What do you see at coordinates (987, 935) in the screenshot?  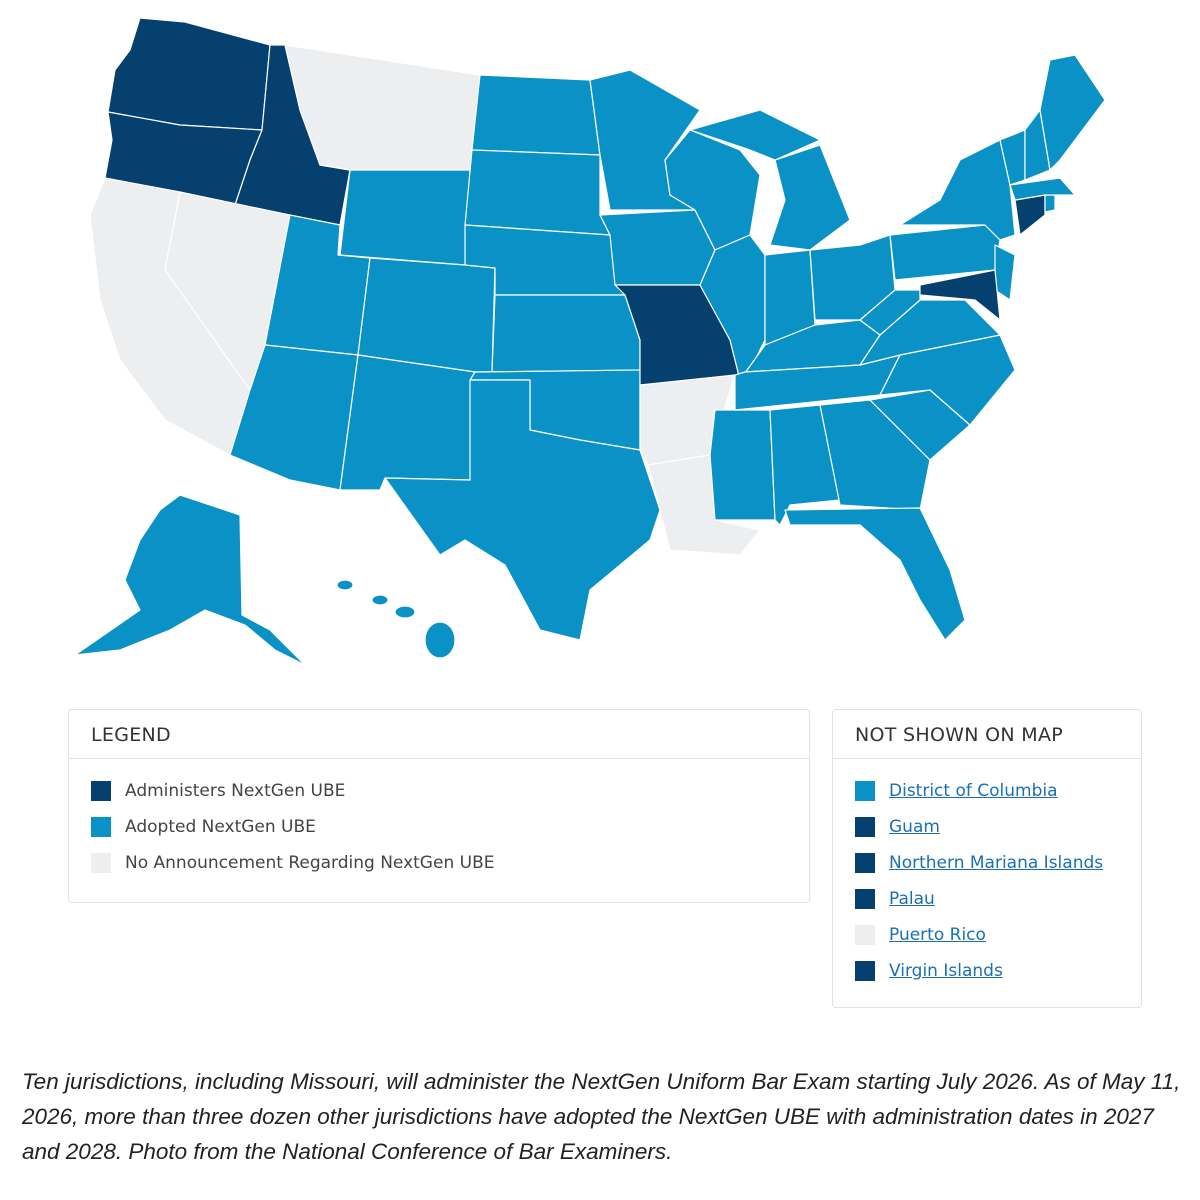 I see `legend-item: Puerto Rico` at bounding box center [987, 935].